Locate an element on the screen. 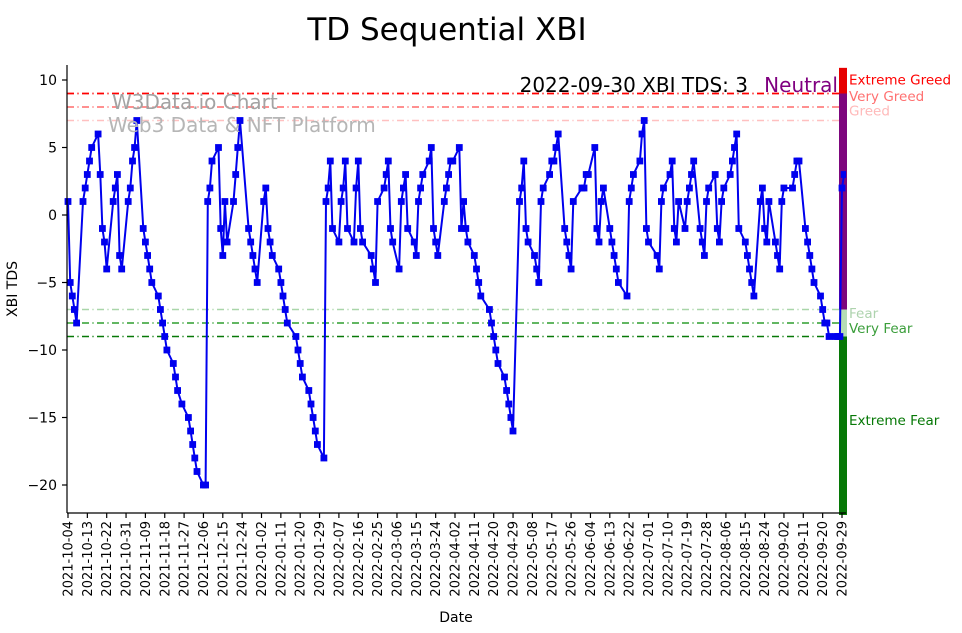 The height and width of the screenshot is (633, 962). x-tick-label: 2022-08-24 is located at coordinates (765, 559).